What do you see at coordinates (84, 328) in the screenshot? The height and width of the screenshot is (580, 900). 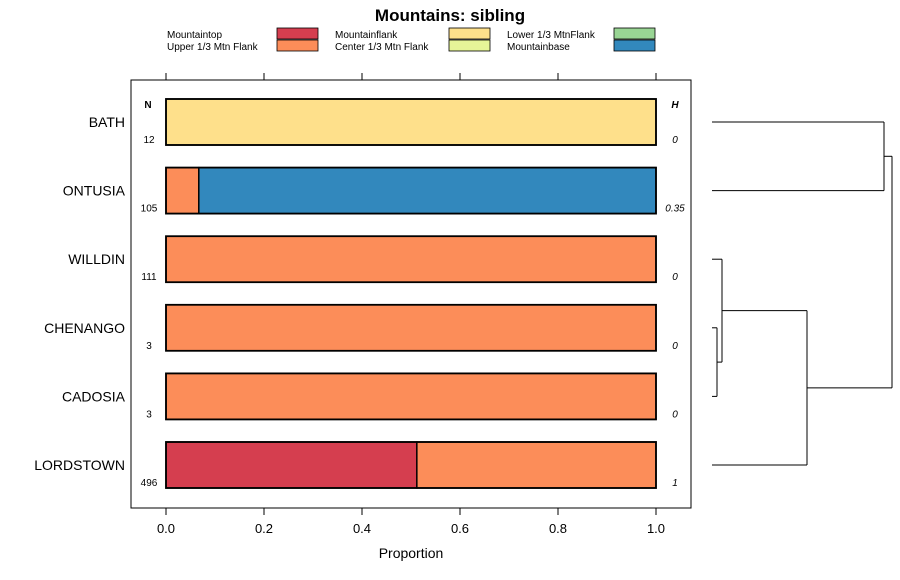 I see `row-label-chenango: CHENANGO` at bounding box center [84, 328].